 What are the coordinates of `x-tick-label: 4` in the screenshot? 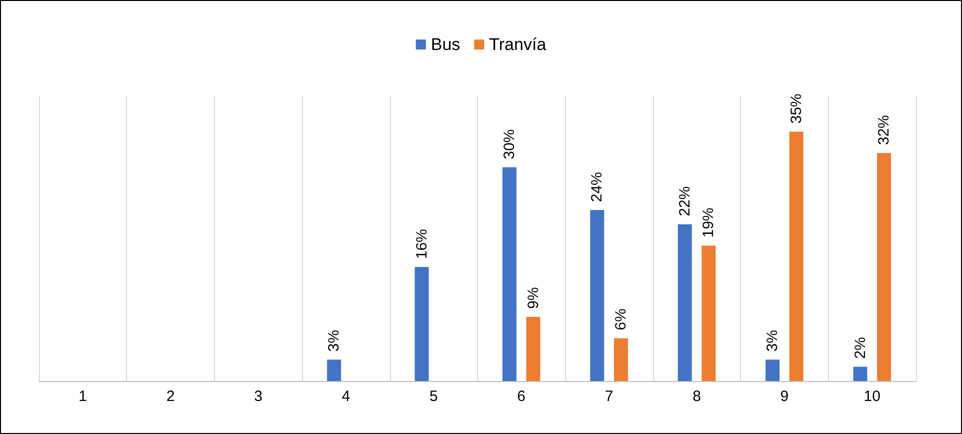 It's located at (346, 396).